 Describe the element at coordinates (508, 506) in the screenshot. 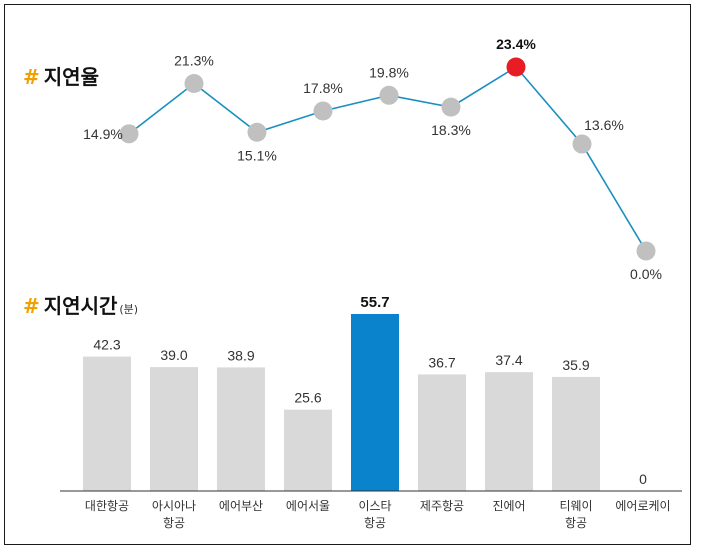

I see `x-tick-label: 진에어` at that location.